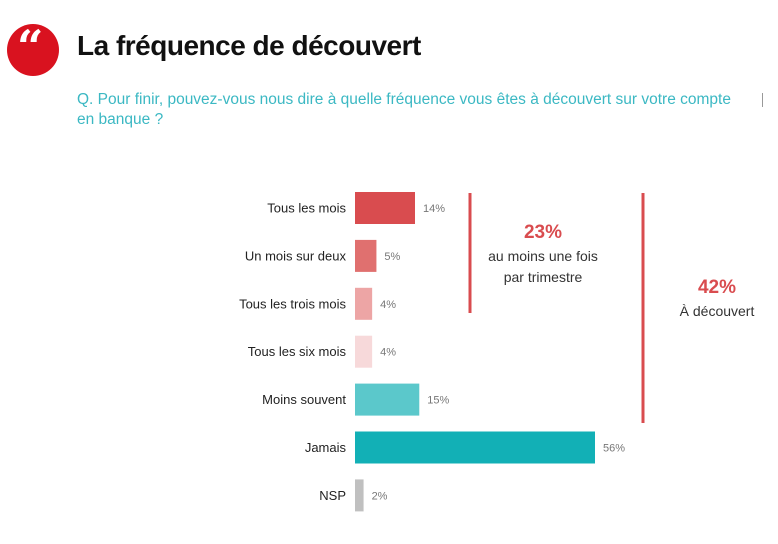 The width and height of the screenshot is (778, 544). What do you see at coordinates (306, 208) in the screenshot?
I see `category-label: Tous les mois` at bounding box center [306, 208].